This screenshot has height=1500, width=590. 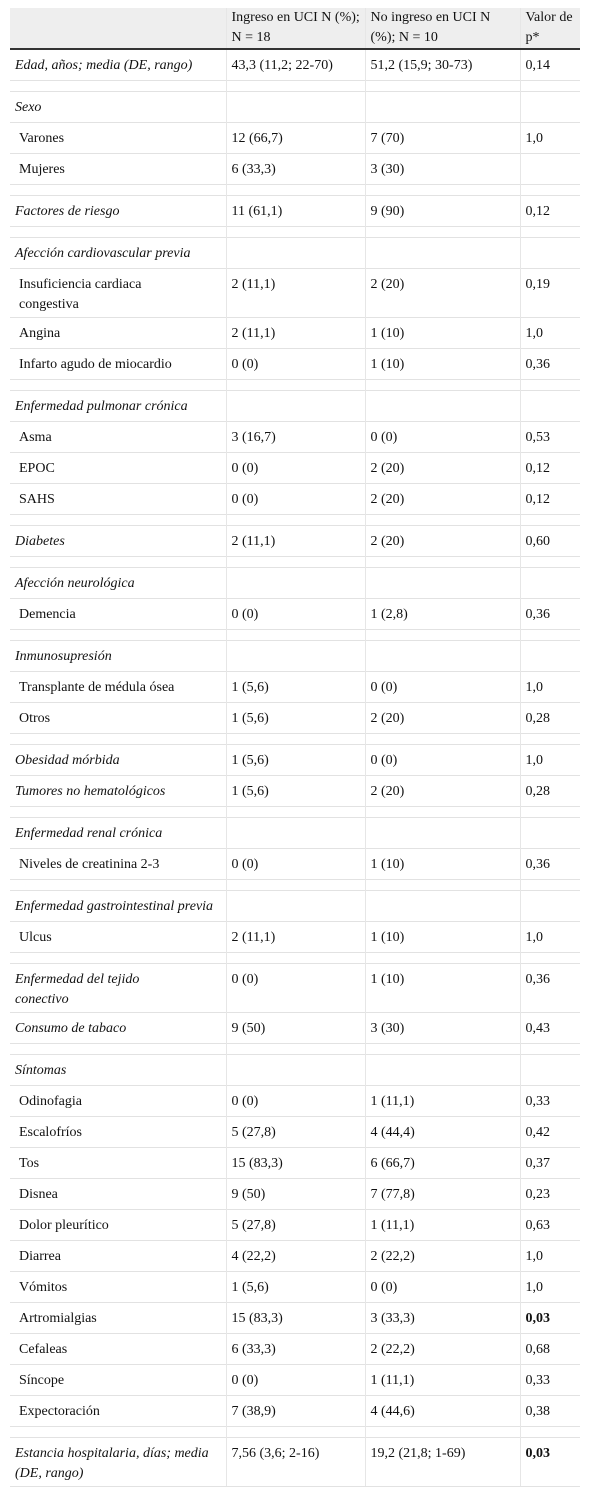 I want to click on table-row: Diarrea 4 (22,2) 2 (22,2) 1,0, so click(x=295, y=1255).